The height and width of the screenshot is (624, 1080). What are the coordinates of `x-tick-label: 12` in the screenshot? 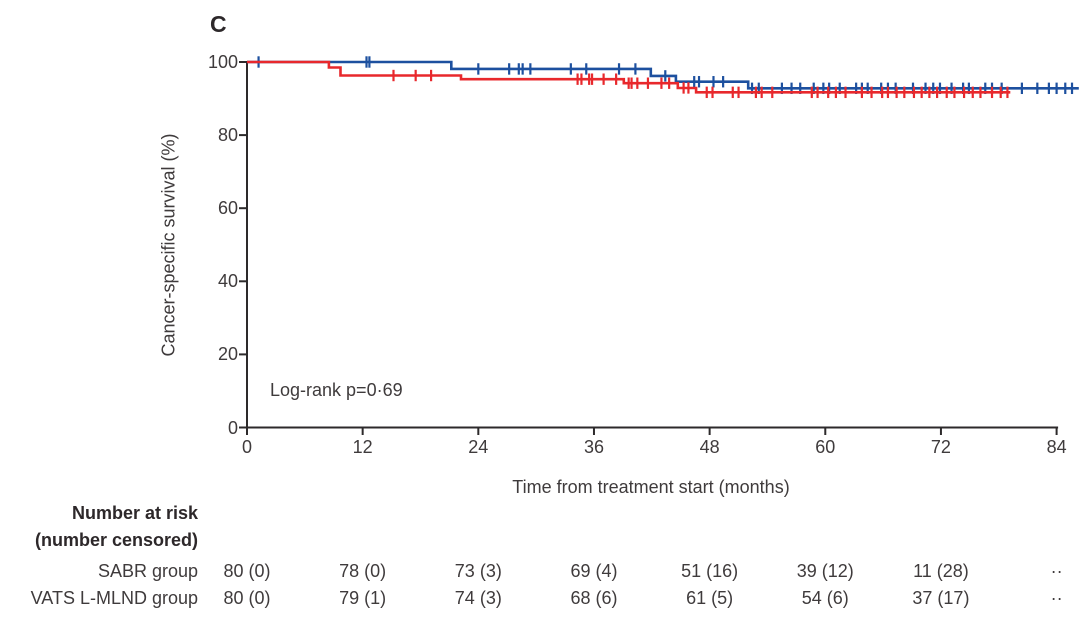 It's located at (362, 447).